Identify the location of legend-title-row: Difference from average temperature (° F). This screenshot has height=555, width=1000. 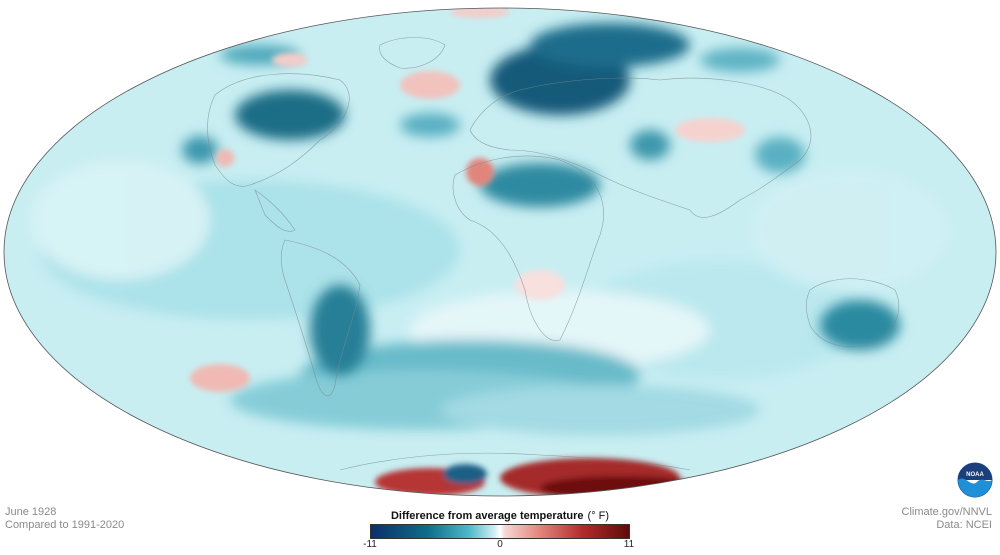
(500, 516).